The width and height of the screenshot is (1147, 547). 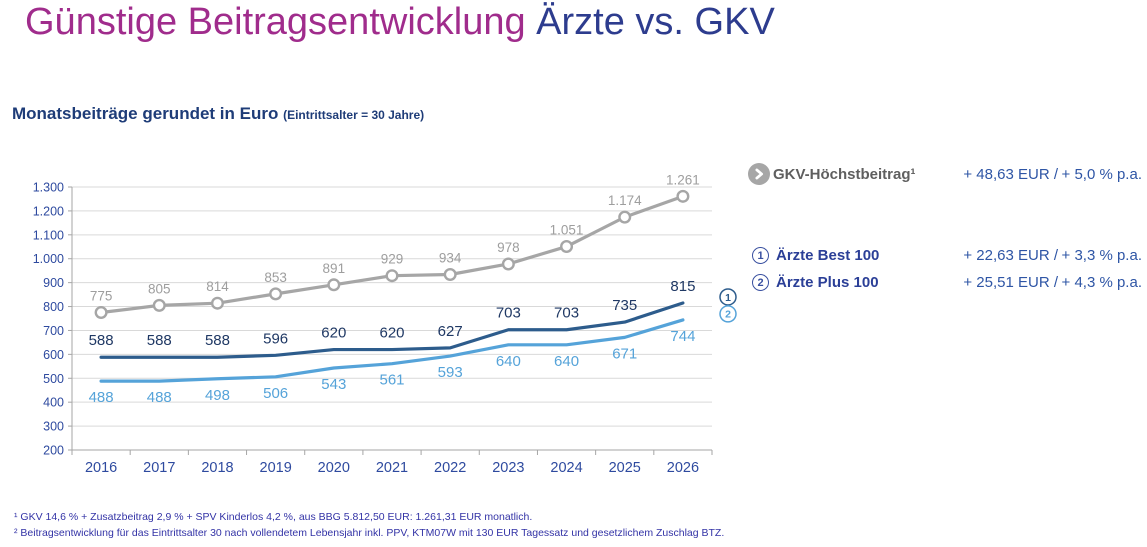 I want to click on svg-text: 805, so click(x=159, y=288).